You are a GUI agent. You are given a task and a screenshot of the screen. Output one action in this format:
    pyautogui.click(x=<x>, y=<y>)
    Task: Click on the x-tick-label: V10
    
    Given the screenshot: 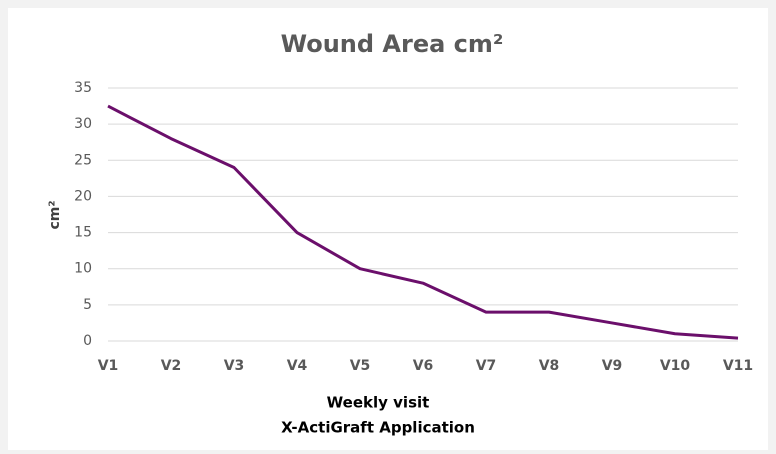 What is the action you would take?
    pyautogui.click(x=675, y=366)
    